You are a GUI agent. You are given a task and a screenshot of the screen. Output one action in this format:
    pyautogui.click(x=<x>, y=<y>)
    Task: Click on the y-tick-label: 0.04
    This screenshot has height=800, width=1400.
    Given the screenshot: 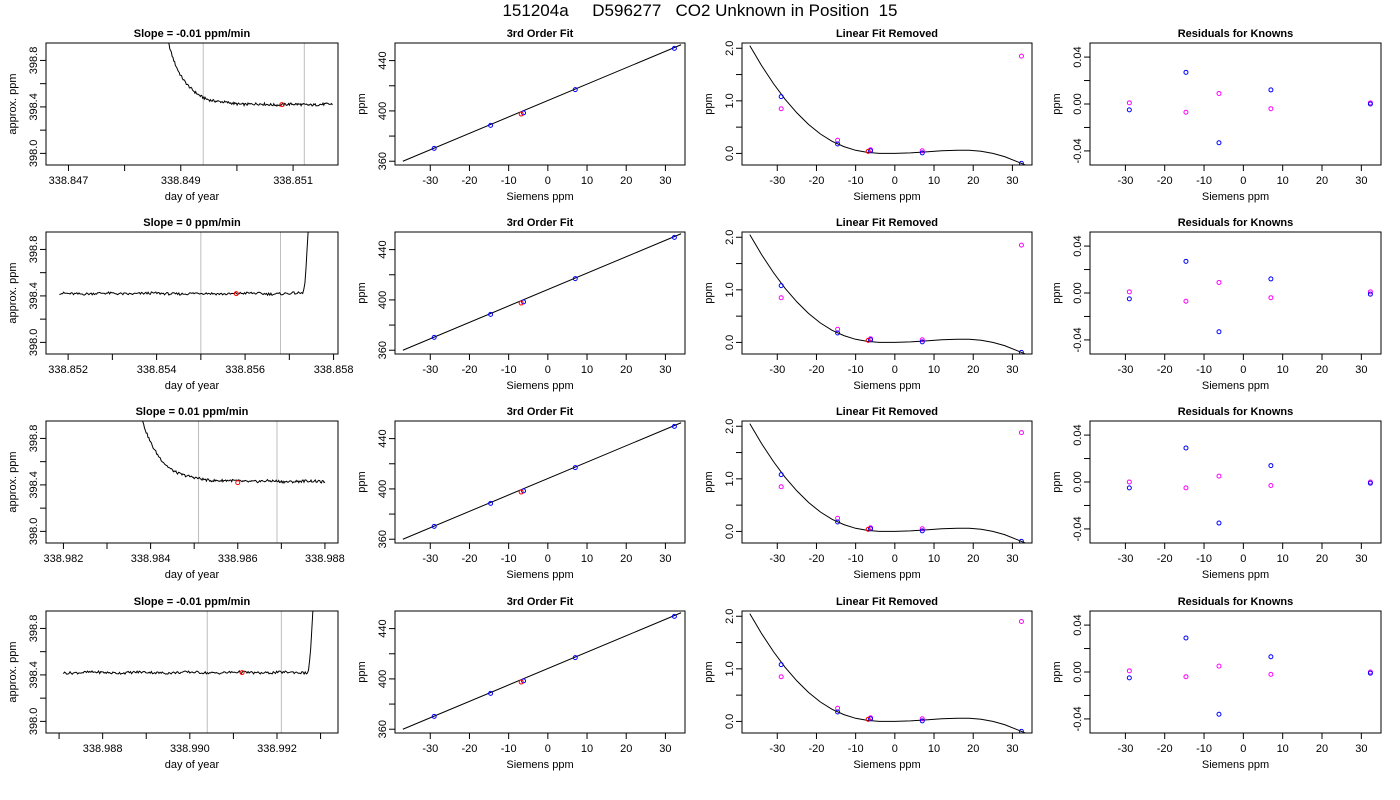 What is the action you would take?
    pyautogui.click(x=1078, y=434)
    